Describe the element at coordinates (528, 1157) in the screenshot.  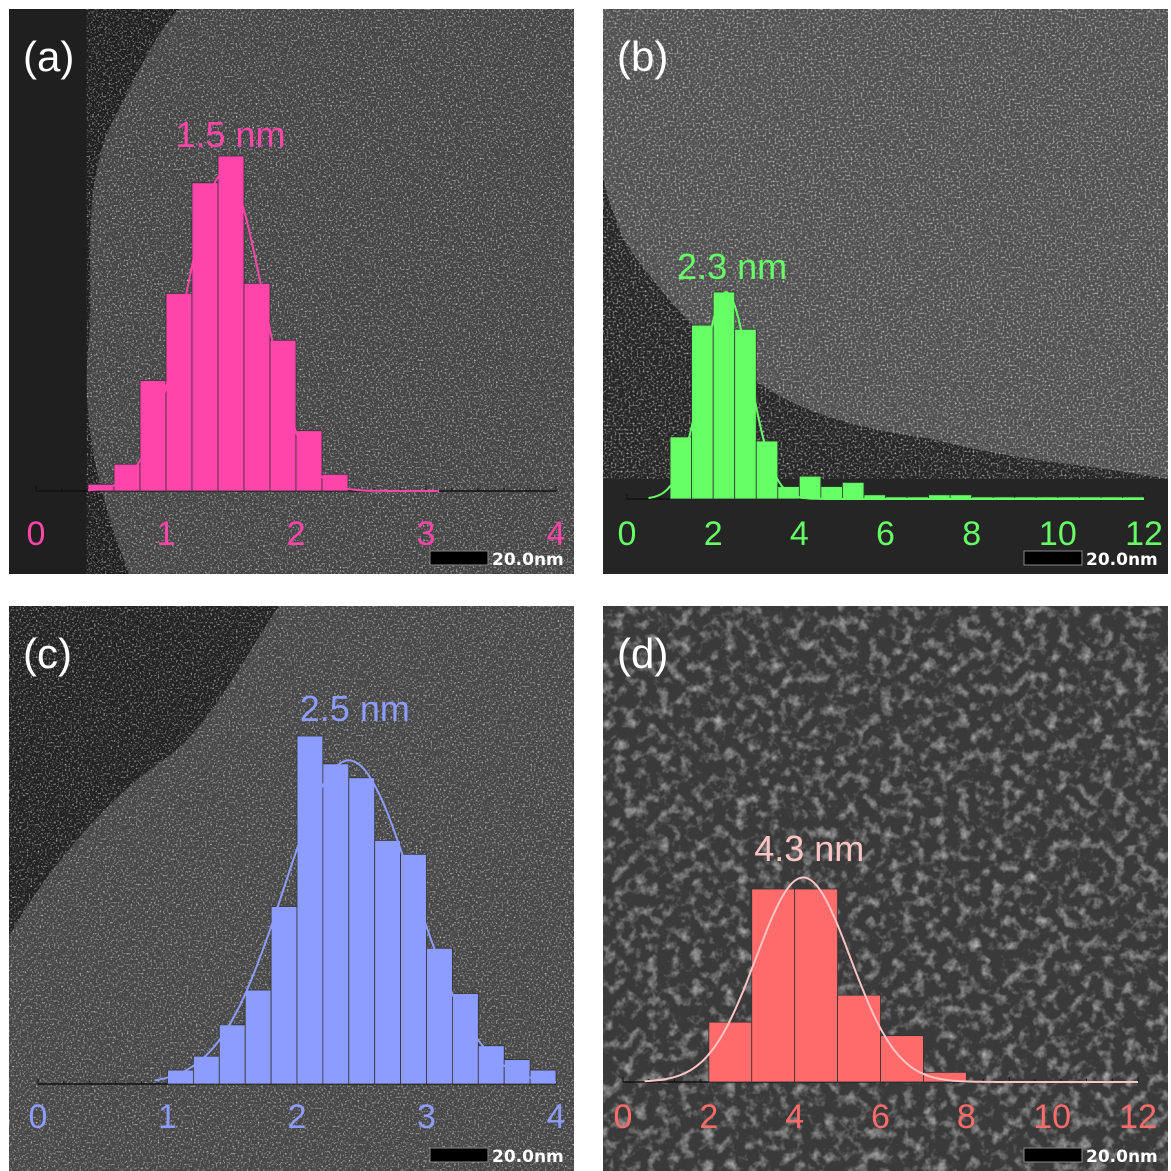
I see `panel-c-scale-bar-label: 20.0nm` at that location.